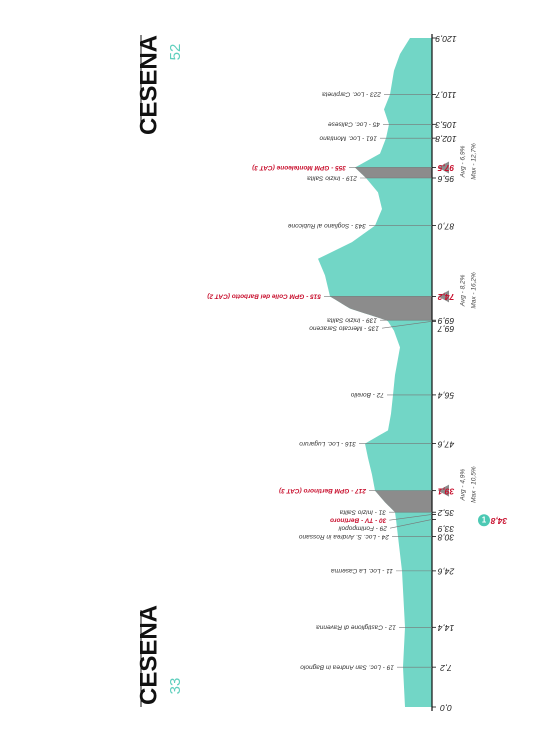 This screenshot has height=745, width=559. Describe the element at coordinates (148, 655) in the screenshot. I see `start-name: CESENA` at that location.